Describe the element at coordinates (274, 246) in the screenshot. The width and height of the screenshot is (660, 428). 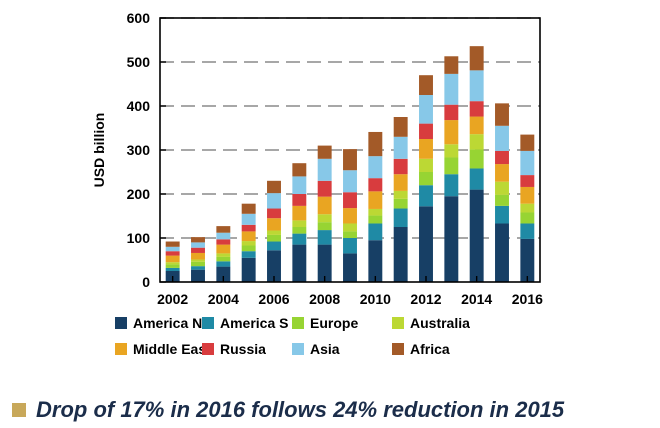
I see `bar-2006-america-s` at that location.